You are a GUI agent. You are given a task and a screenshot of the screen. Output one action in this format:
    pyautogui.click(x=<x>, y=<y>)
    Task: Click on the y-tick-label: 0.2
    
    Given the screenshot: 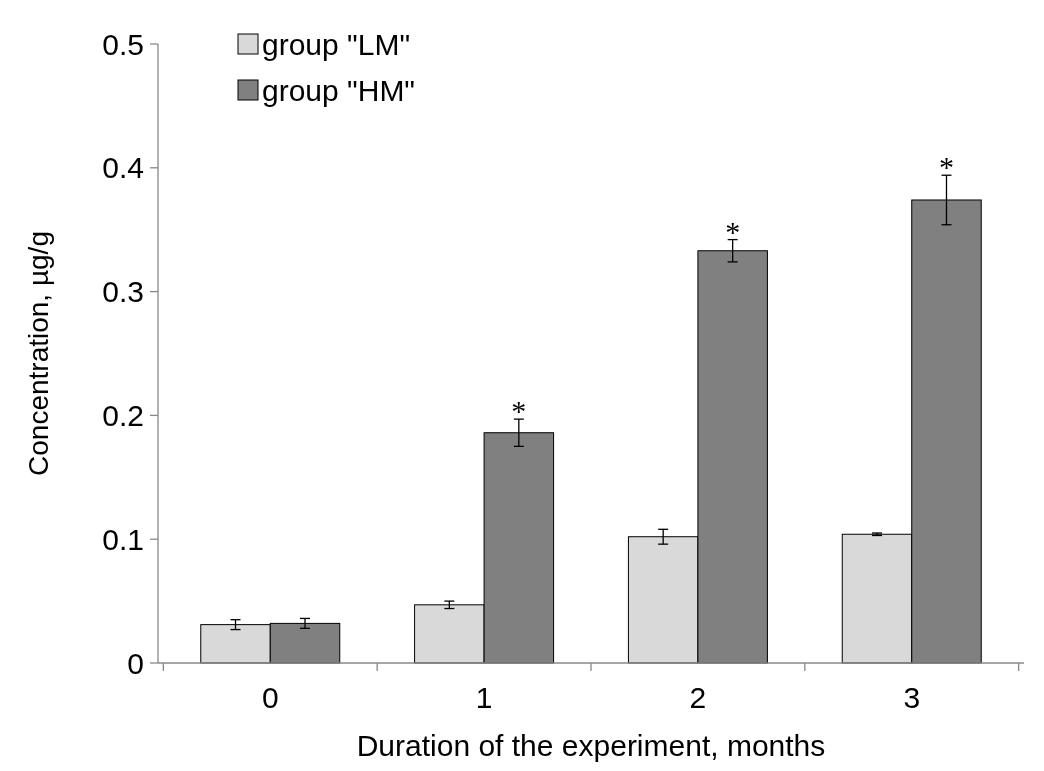 What is the action you would take?
    pyautogui.click(x=123, y=415)
    